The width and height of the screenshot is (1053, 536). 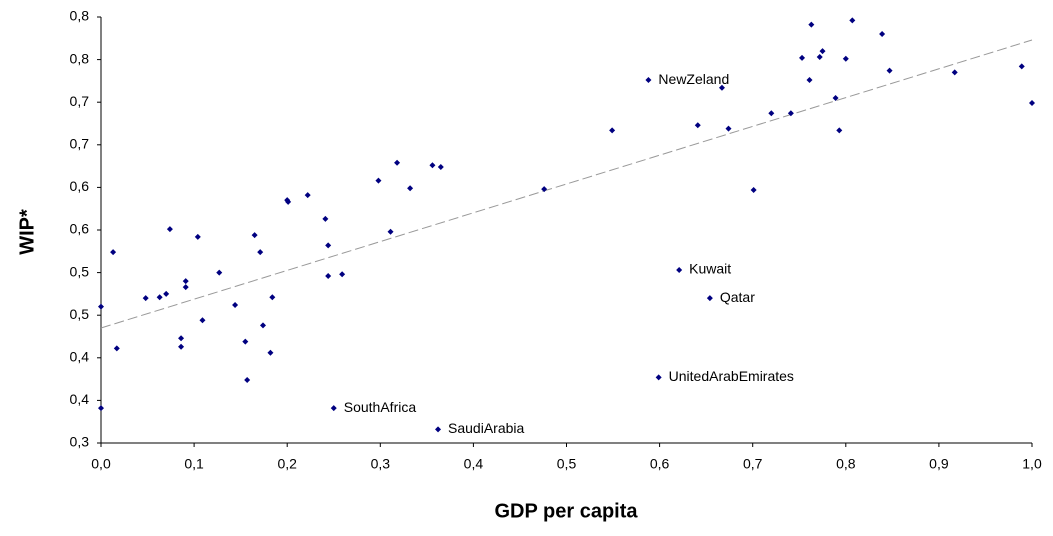 What do you see at coordinates (1032, 464) in the screenshot?
I see `x-tick-label: 1,0` at bounding box center [1032, 464].